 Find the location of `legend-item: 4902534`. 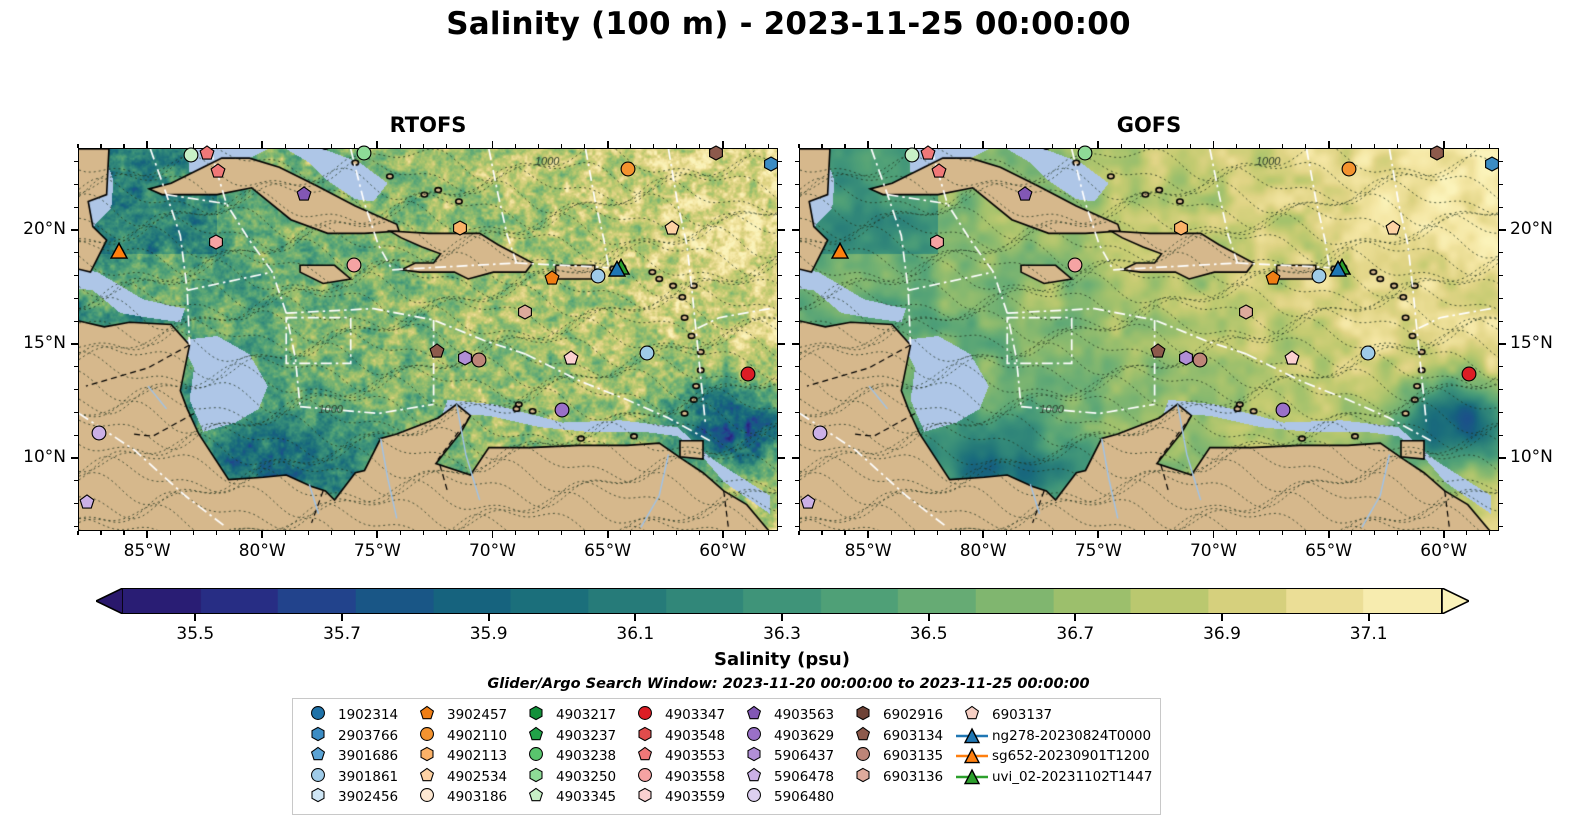

legend-item: 4902534 is located at coordinates (464, 777).